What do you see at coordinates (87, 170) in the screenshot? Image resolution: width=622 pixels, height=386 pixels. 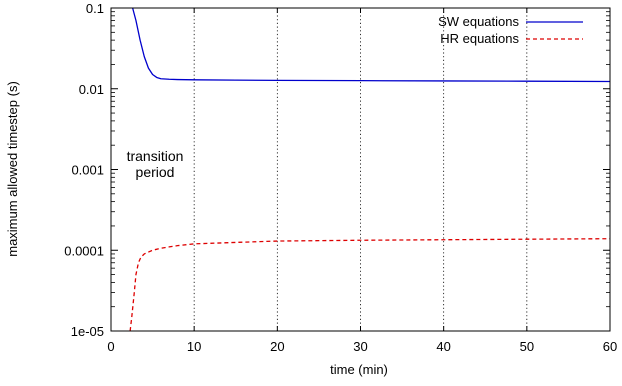 I see `y-tick-label-2: 0.001` at bounding box center [87, 170].